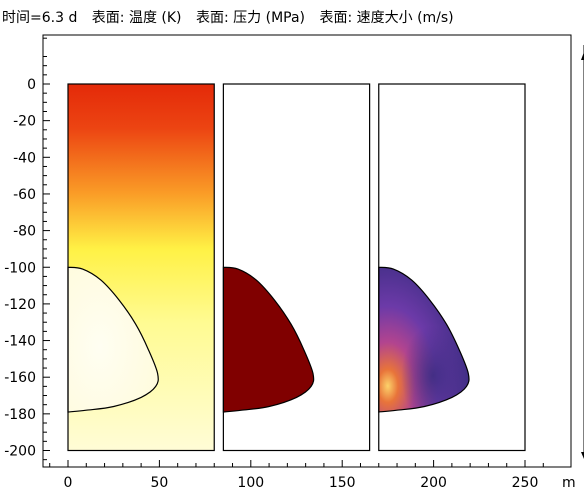 This screenshot has height=492, width=584. I want to click on axis-arrow-down-icon, so click(582, 455).